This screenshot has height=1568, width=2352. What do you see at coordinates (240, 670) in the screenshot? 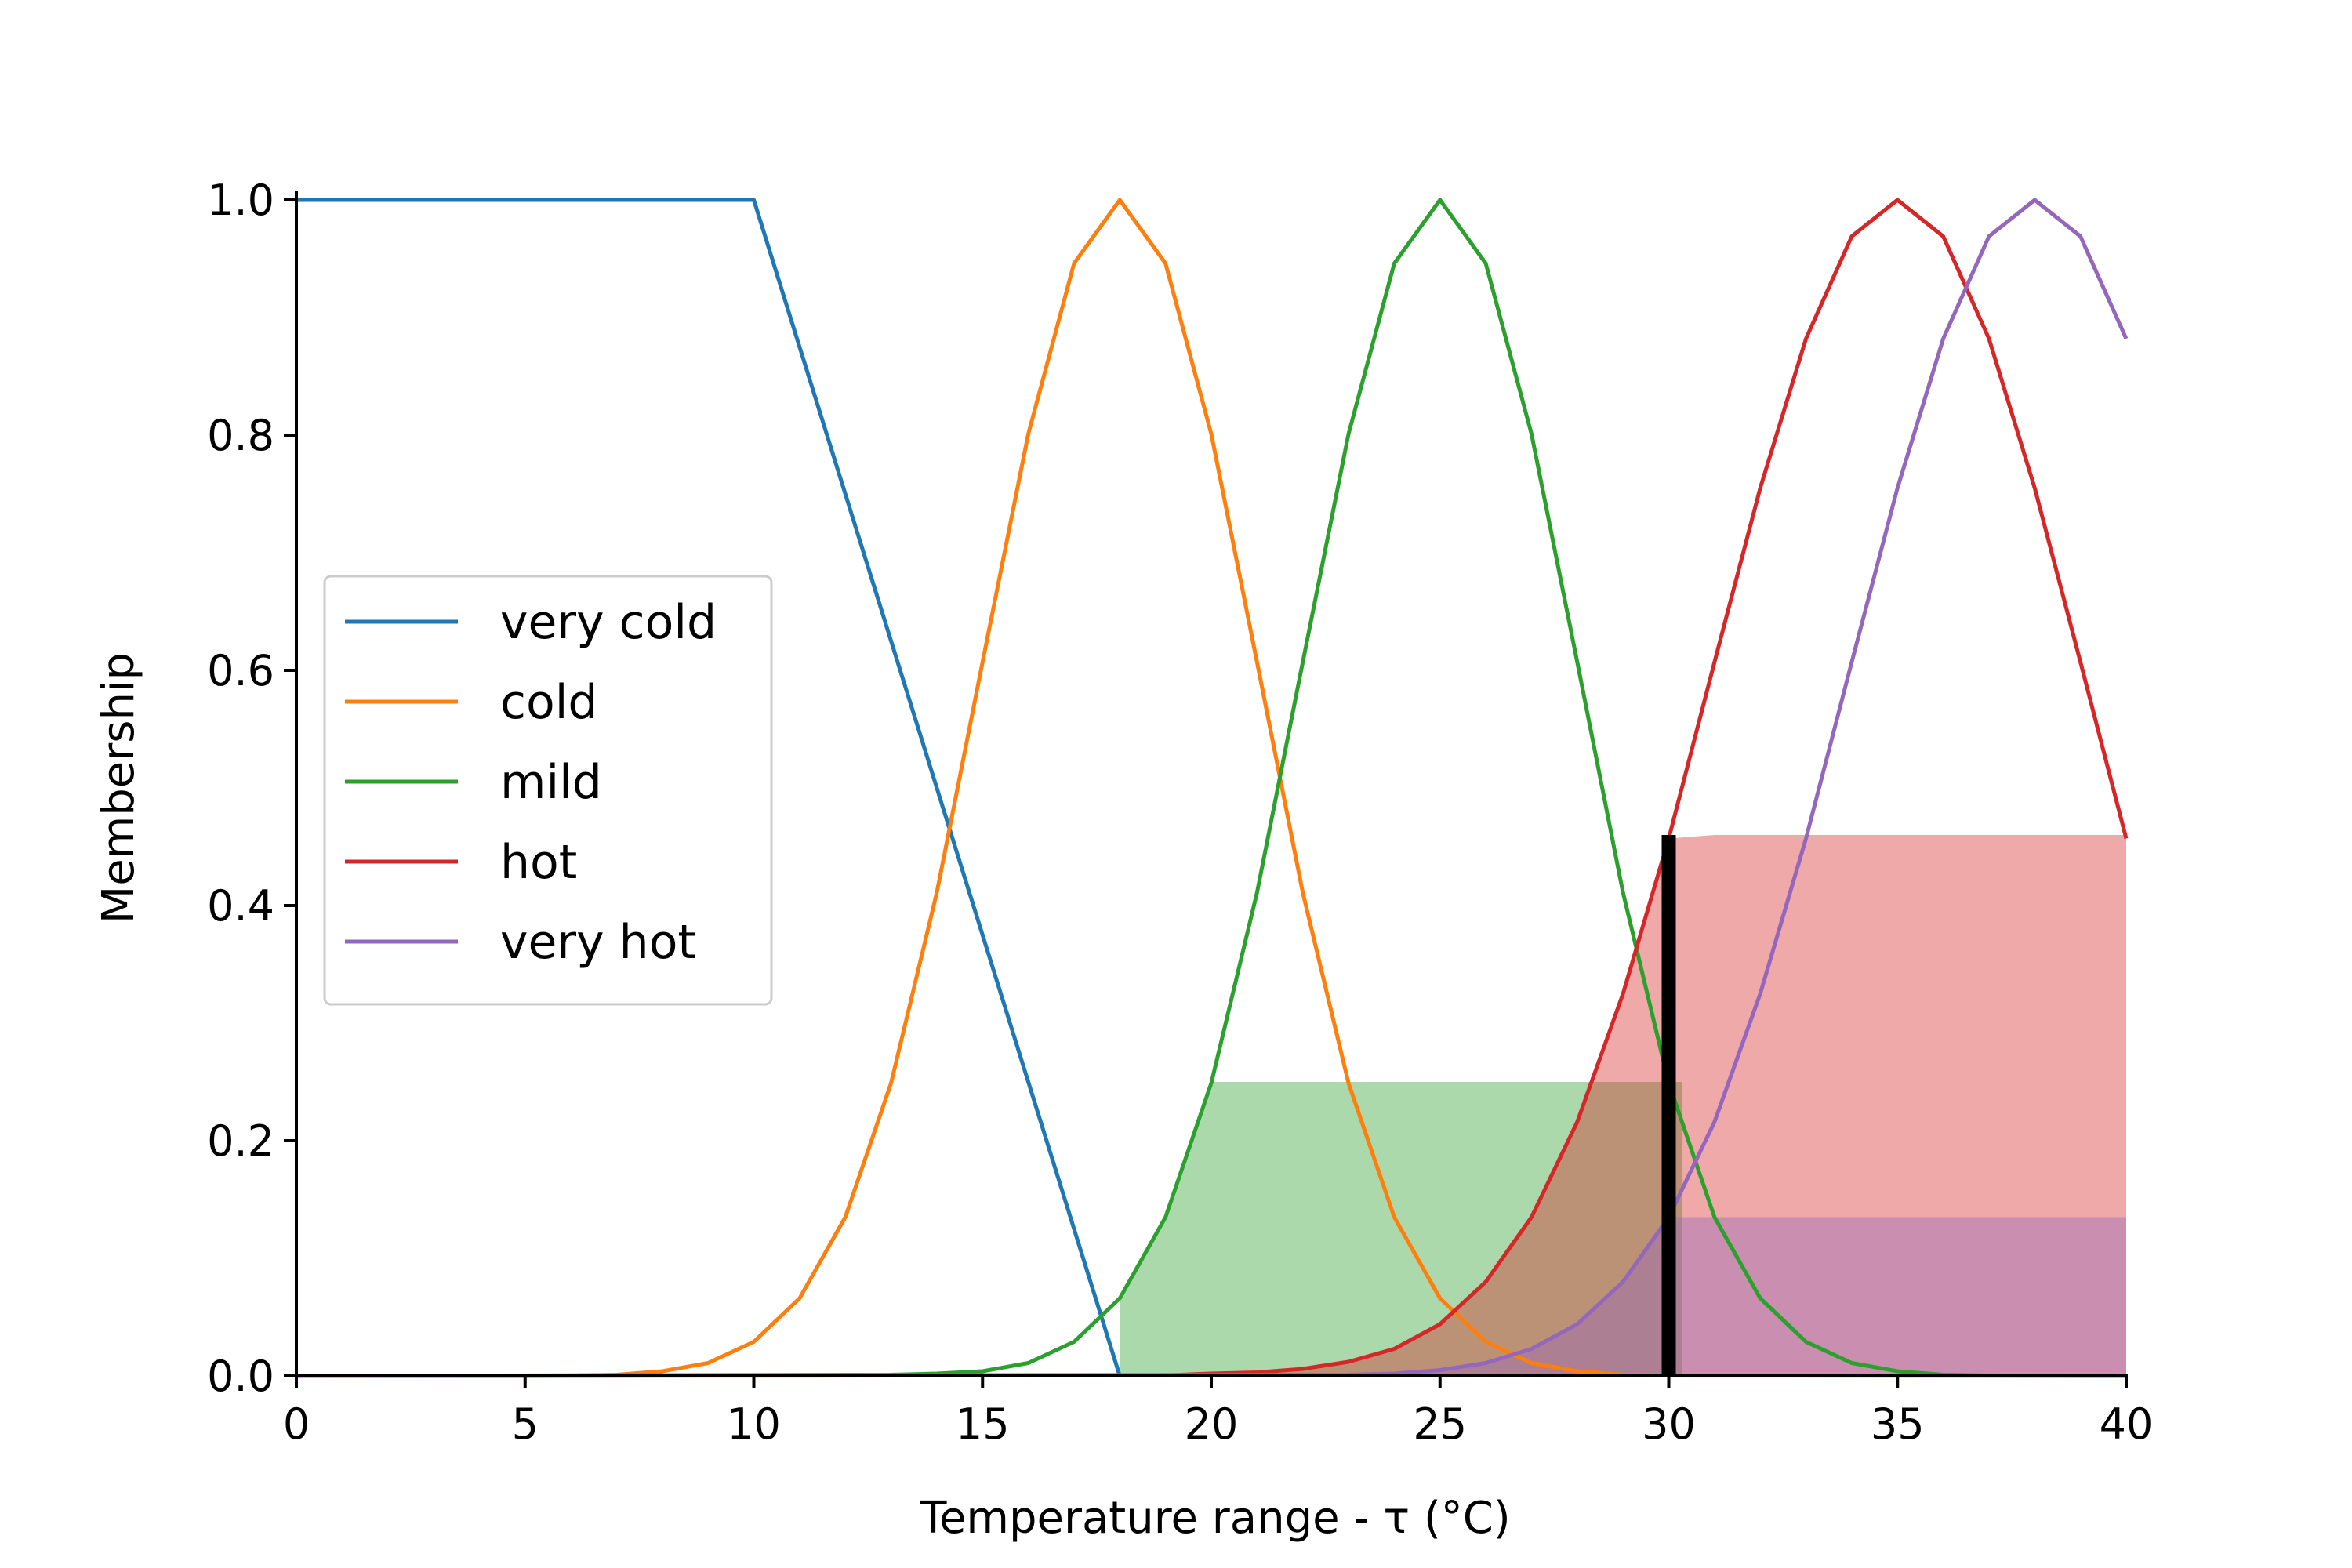
I see `y-tick-label: 0.6` at bounding box center [240, 670].